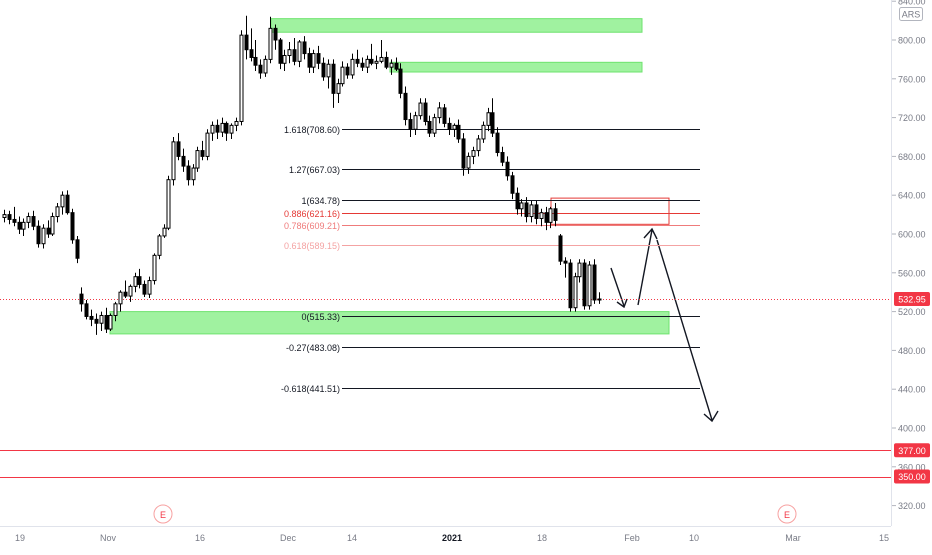 The height and width of the screenshot is (555, 932). I want to click on current-price-badge, so click(912, 299).